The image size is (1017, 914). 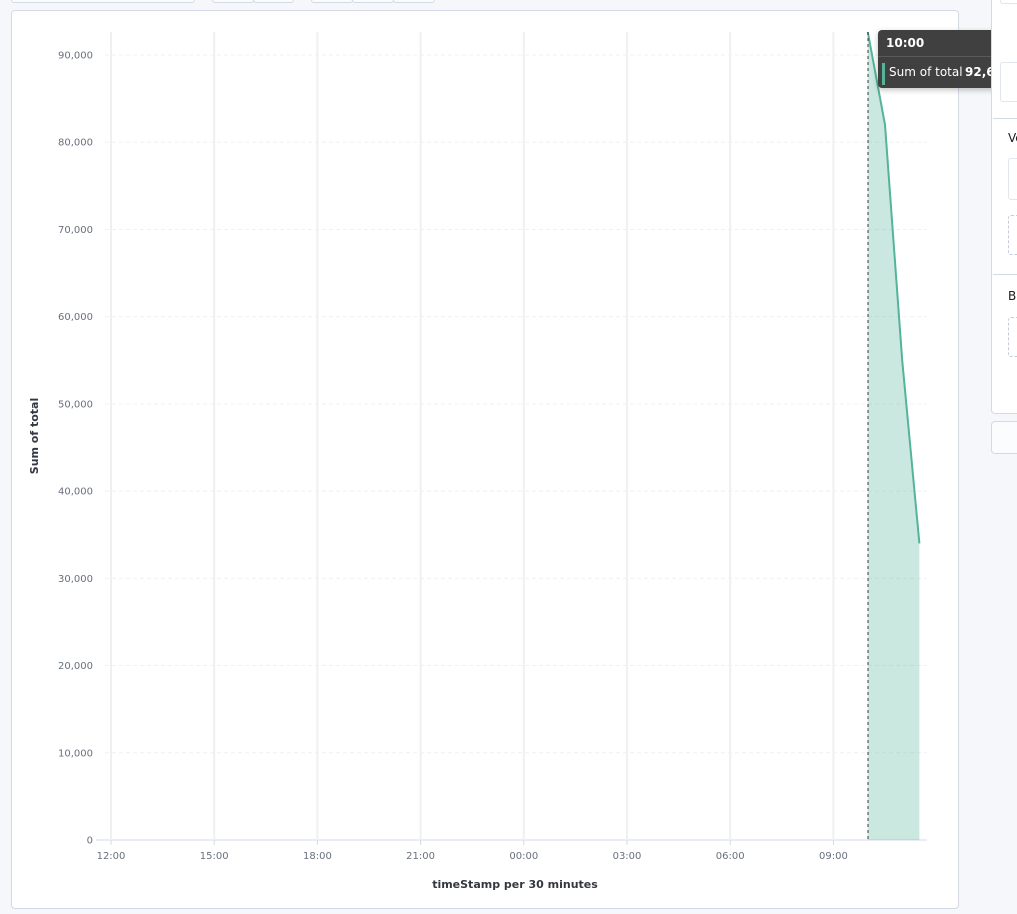 I want to click on x-tick-label: 15:00, so click(x=214, y=856).